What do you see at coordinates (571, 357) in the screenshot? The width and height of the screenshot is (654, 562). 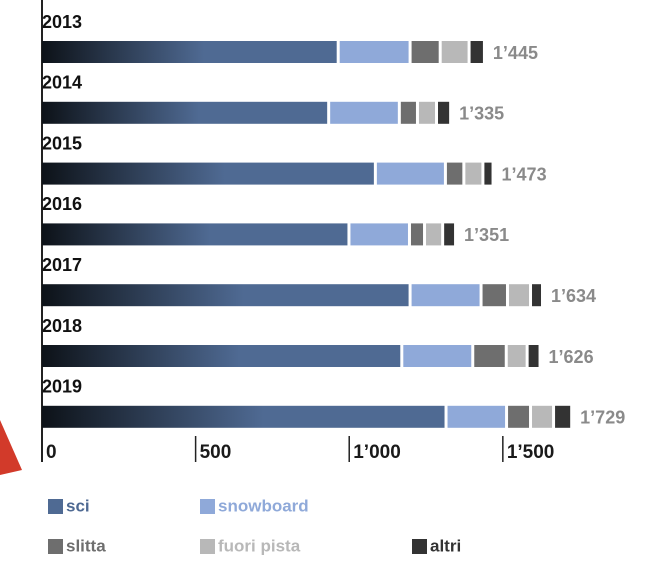 I see `total-label: 1’626` at bounding box center [571, 357].